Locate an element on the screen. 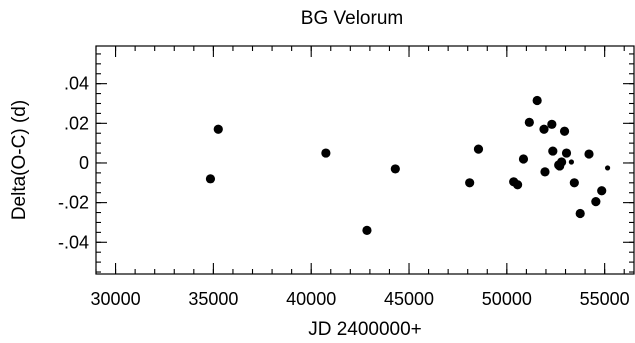  y-tick-label: .02 is located at coordinates (76, 123).